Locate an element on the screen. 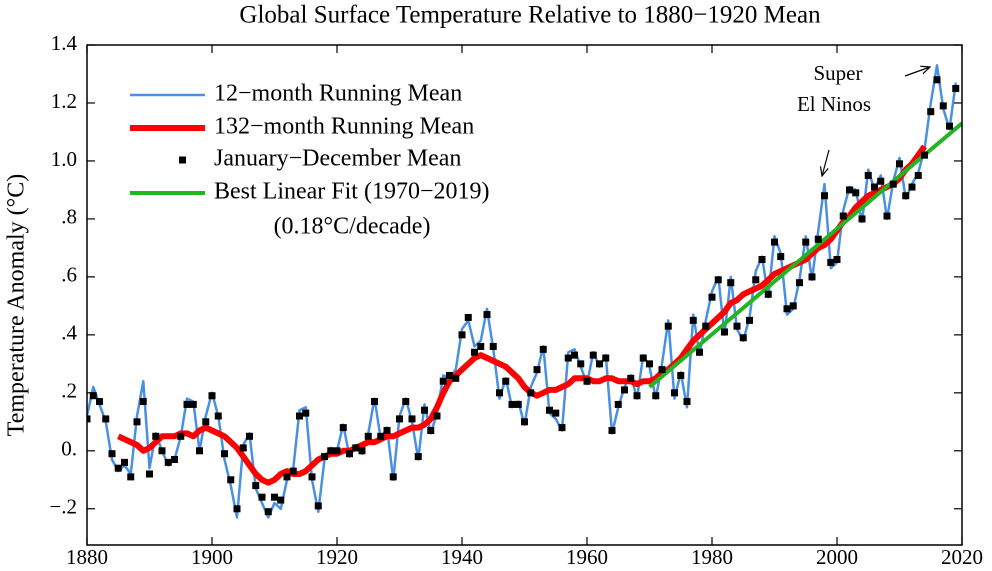 Image resolution: width=992 pixels, height=571 pixels. legend-marker is located at coordinates (182, 160).